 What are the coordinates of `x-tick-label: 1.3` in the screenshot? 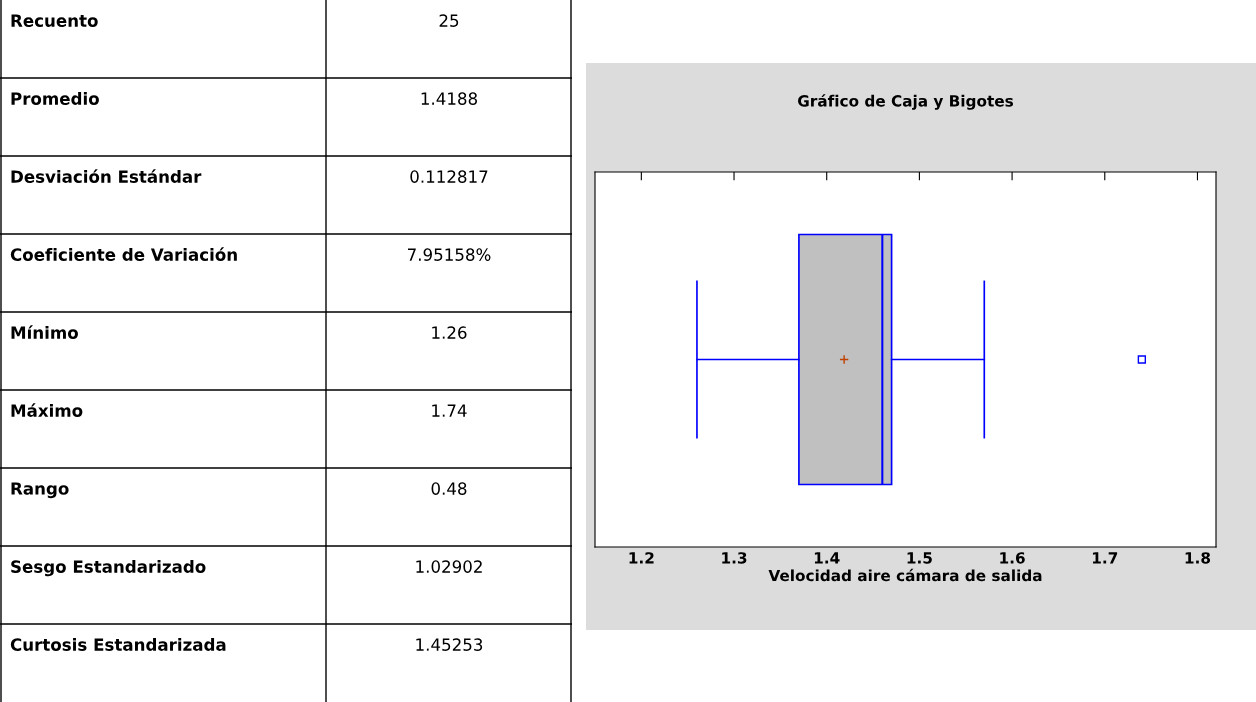 It's located at (734, 558).